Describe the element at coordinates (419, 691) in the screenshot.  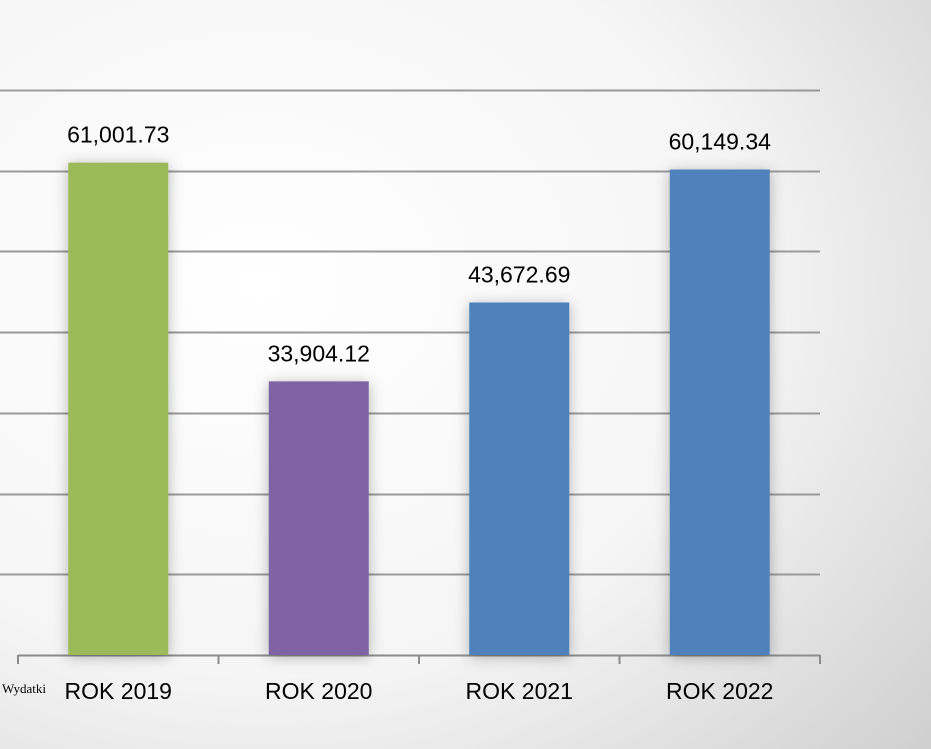
I see `x-tick-labels: ROK 2019 ROK 2020 ROK 2021 ROK 2022` at that location.